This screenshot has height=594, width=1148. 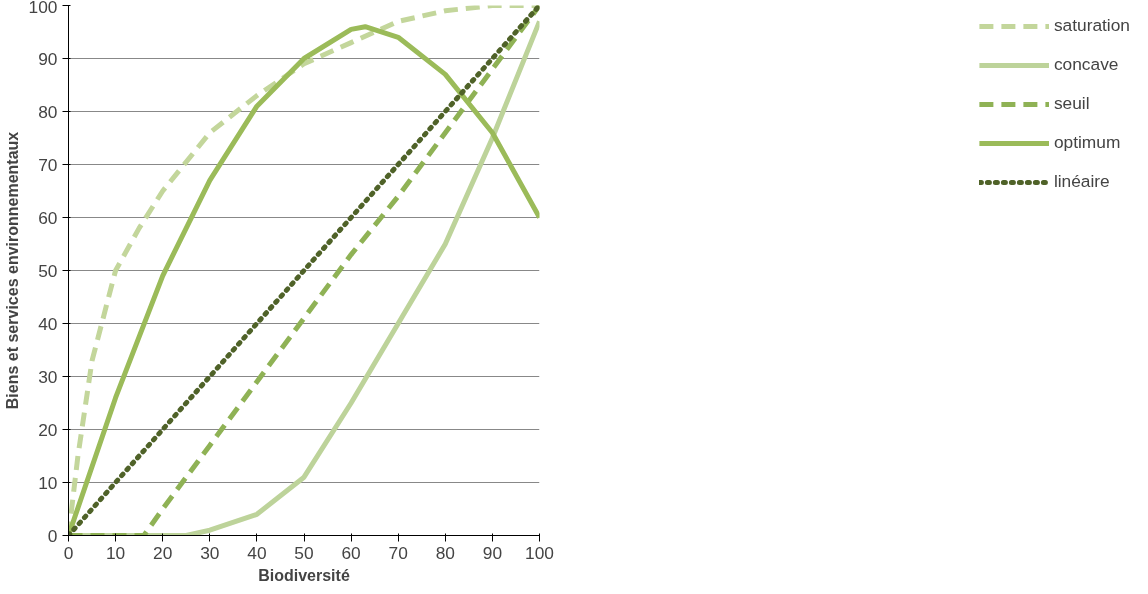 What do you see at coordinates (43, 8) in the screenshot?
I see `y-tick-label: 100` at bounding box center [43, 8].